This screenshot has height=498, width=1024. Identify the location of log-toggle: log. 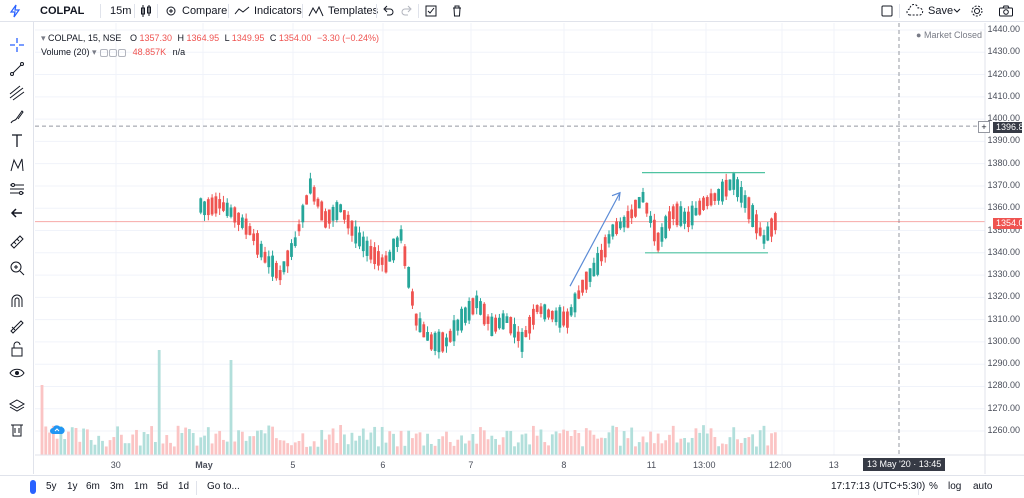
(955, 486).